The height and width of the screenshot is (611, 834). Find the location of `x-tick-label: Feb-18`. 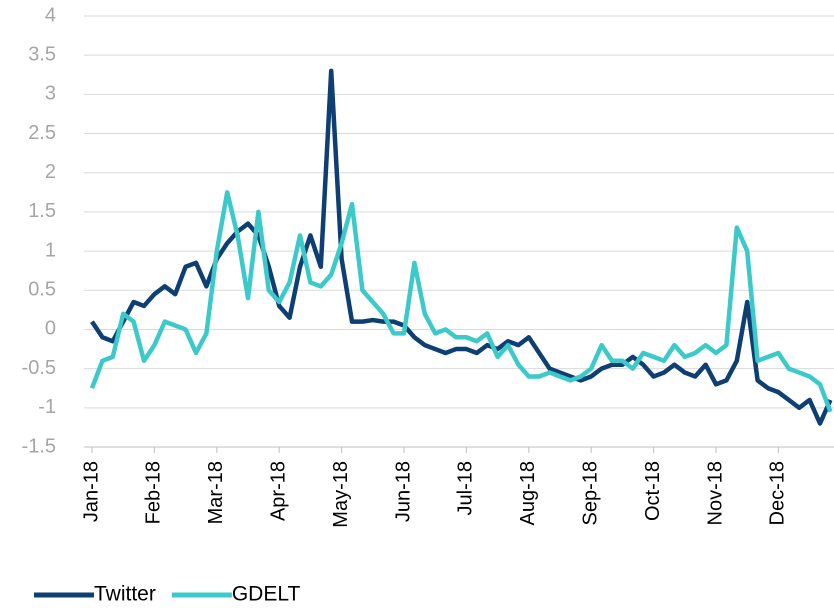

x-tick-label: Feb-18 is located at coordinates (154, 492).